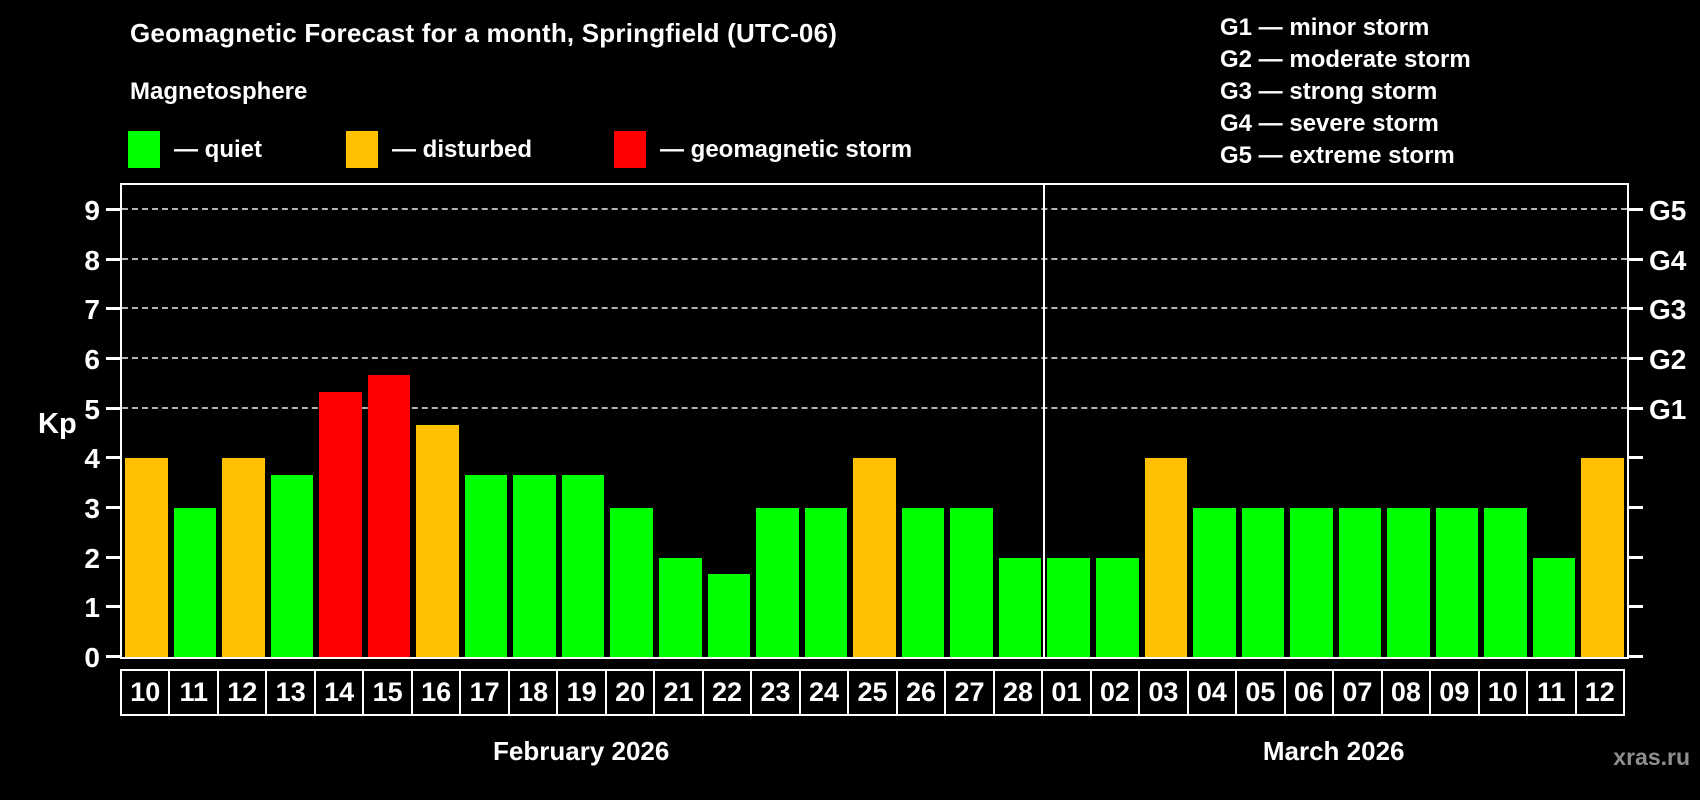 The width and height of the screenshot is (1700, 800). Describe the element at coordinates (486, 565) in the screenshot. I see `bar-day-17-feb` at that location.